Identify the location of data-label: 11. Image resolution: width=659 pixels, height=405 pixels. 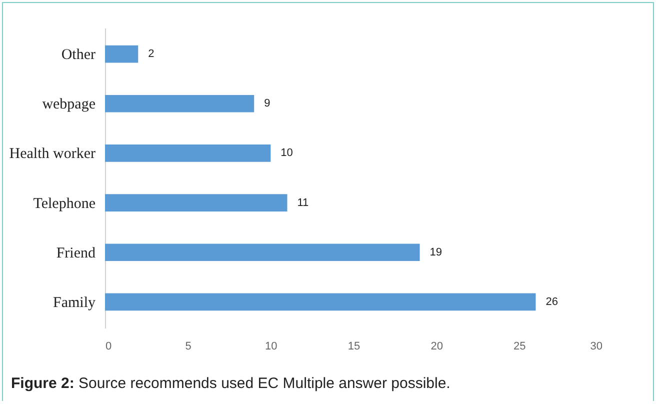
(303, 202).